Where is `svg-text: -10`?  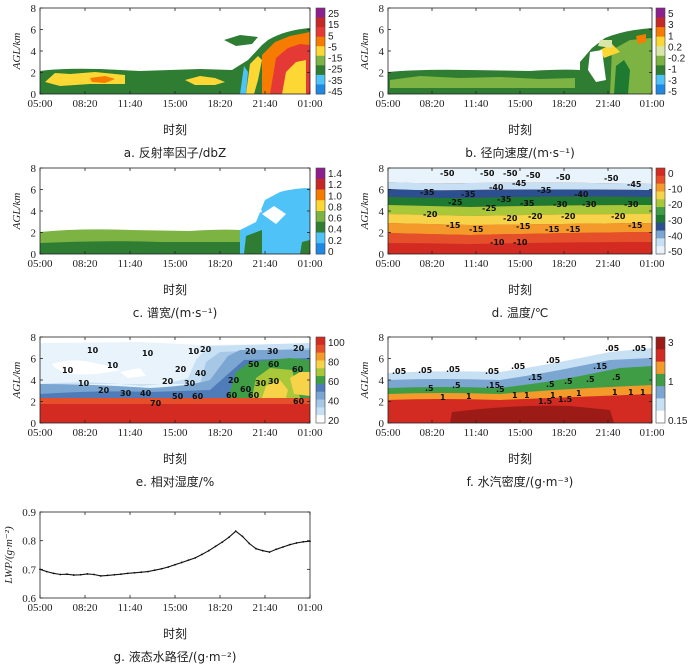 svg-text: -10 is located at coordinates (497, 242).